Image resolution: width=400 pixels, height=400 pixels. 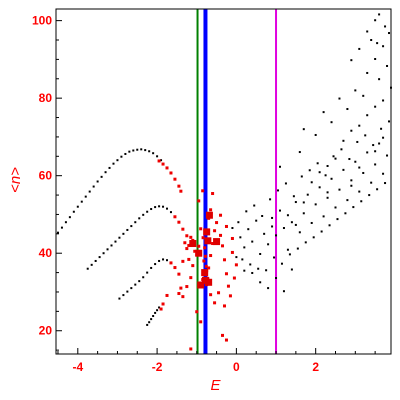 I want to click on y-tick-label: 80, so click(x=46, y=98).